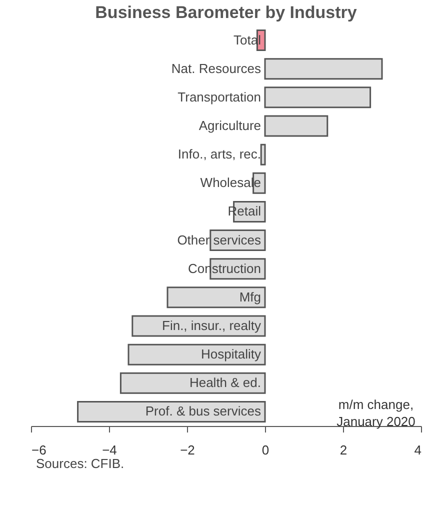  Describe the element at coordinates (418, 450) in the screenshot. I see `x-tick-label: 4` at that location.